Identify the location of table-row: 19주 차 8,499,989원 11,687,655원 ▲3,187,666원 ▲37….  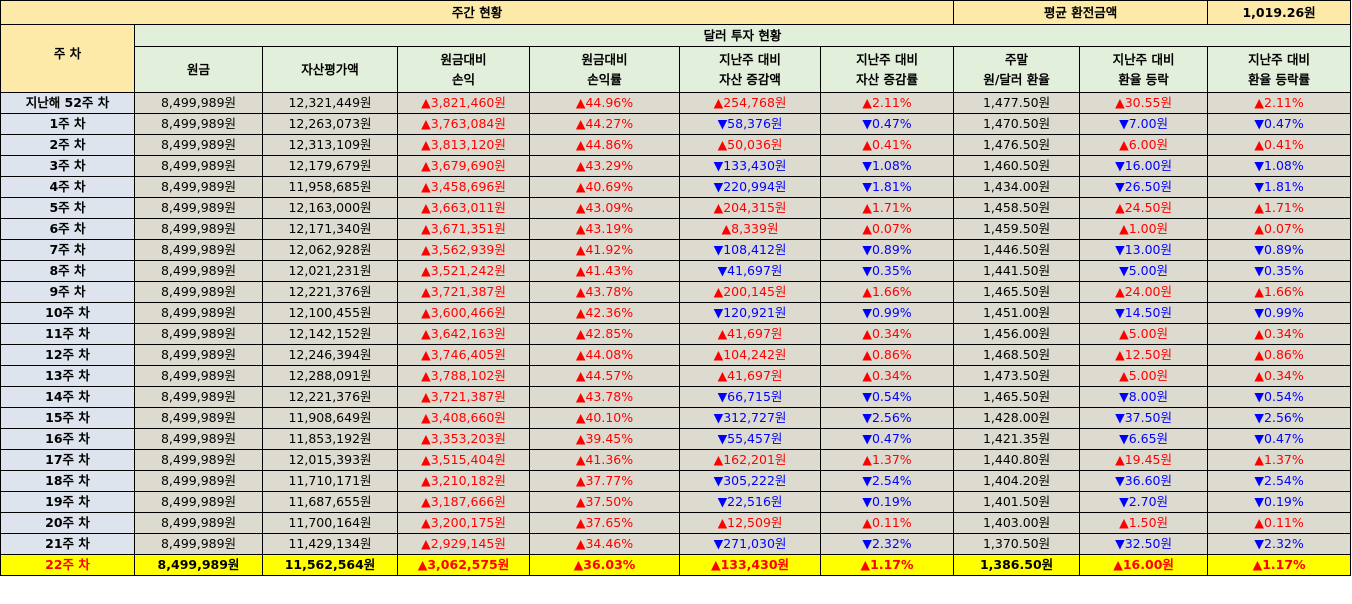
(676, 502).